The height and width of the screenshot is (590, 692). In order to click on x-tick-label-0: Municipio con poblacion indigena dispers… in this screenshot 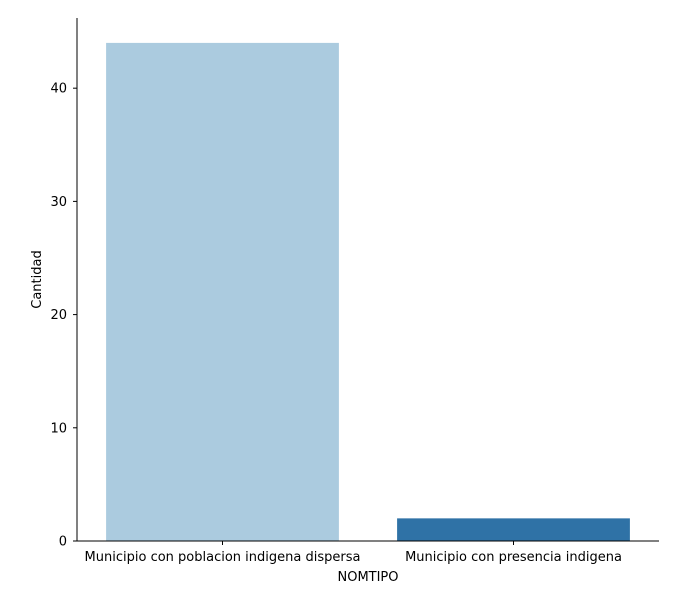, I will do `click(223, 557)`.